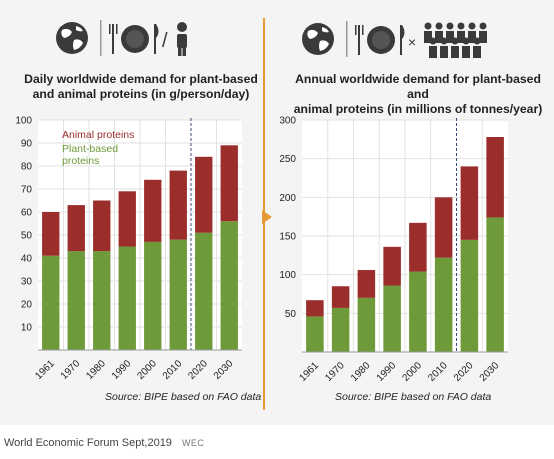 This screenshot has height=459, width=554. I want to click on left-chart-y-tick-label: 70, so click(27, 190).